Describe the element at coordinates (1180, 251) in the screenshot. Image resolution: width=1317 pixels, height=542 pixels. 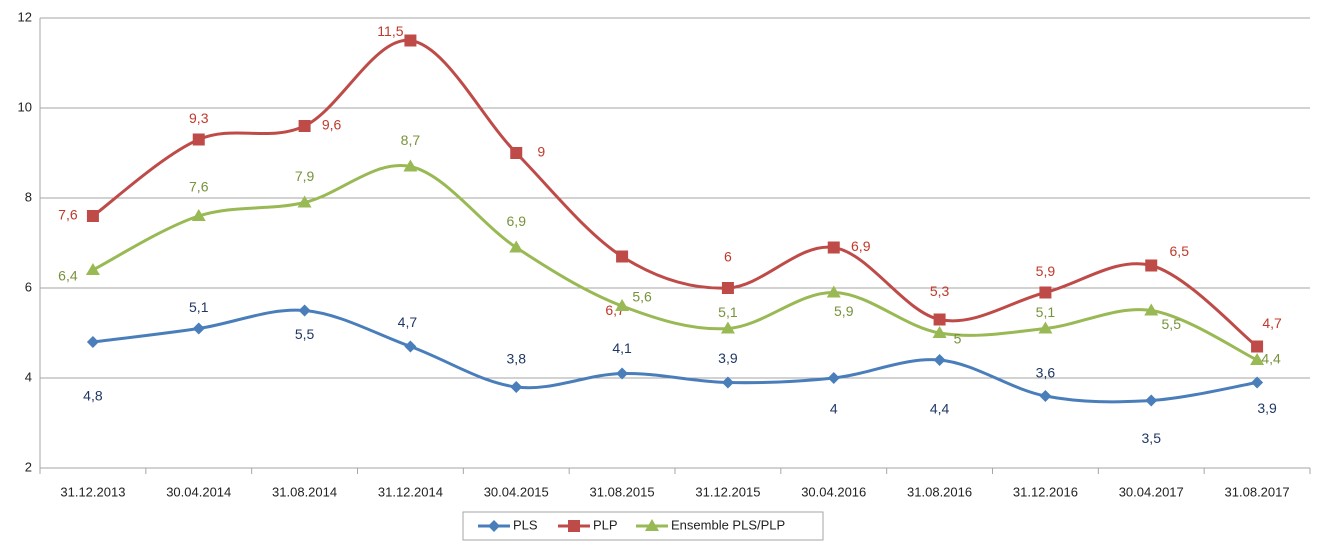
I see `data-label: 6,5` at that location.